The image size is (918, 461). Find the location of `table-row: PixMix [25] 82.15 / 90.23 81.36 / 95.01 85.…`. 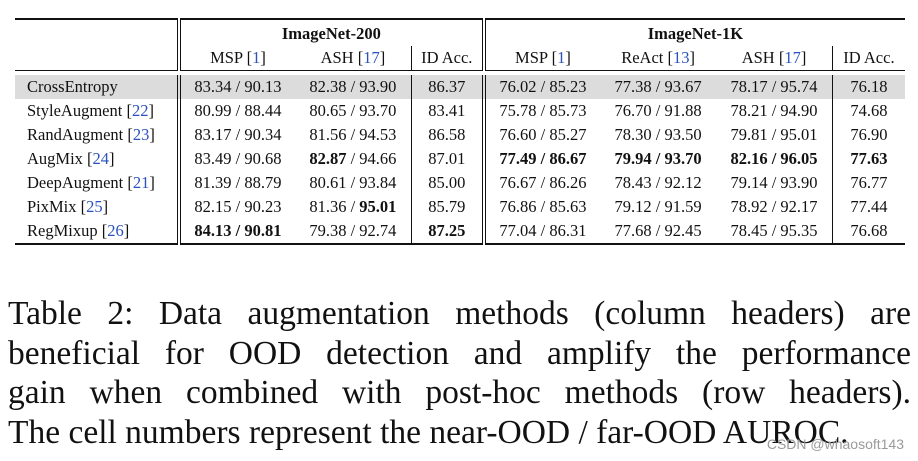

table-row: PixMix [25] 82.15 / 90.23 81.36 / 95.01 85.… is located at coordinates (460, 207).